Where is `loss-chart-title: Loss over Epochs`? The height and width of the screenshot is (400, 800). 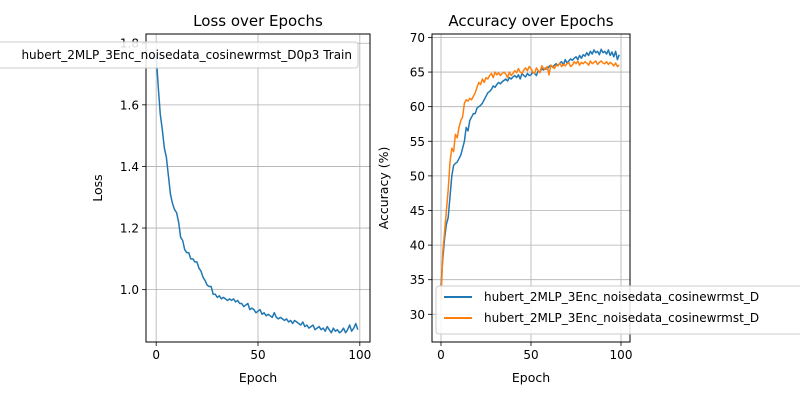 loss-chart-title: Loss over Epochs is located at coordinates (258, 21).